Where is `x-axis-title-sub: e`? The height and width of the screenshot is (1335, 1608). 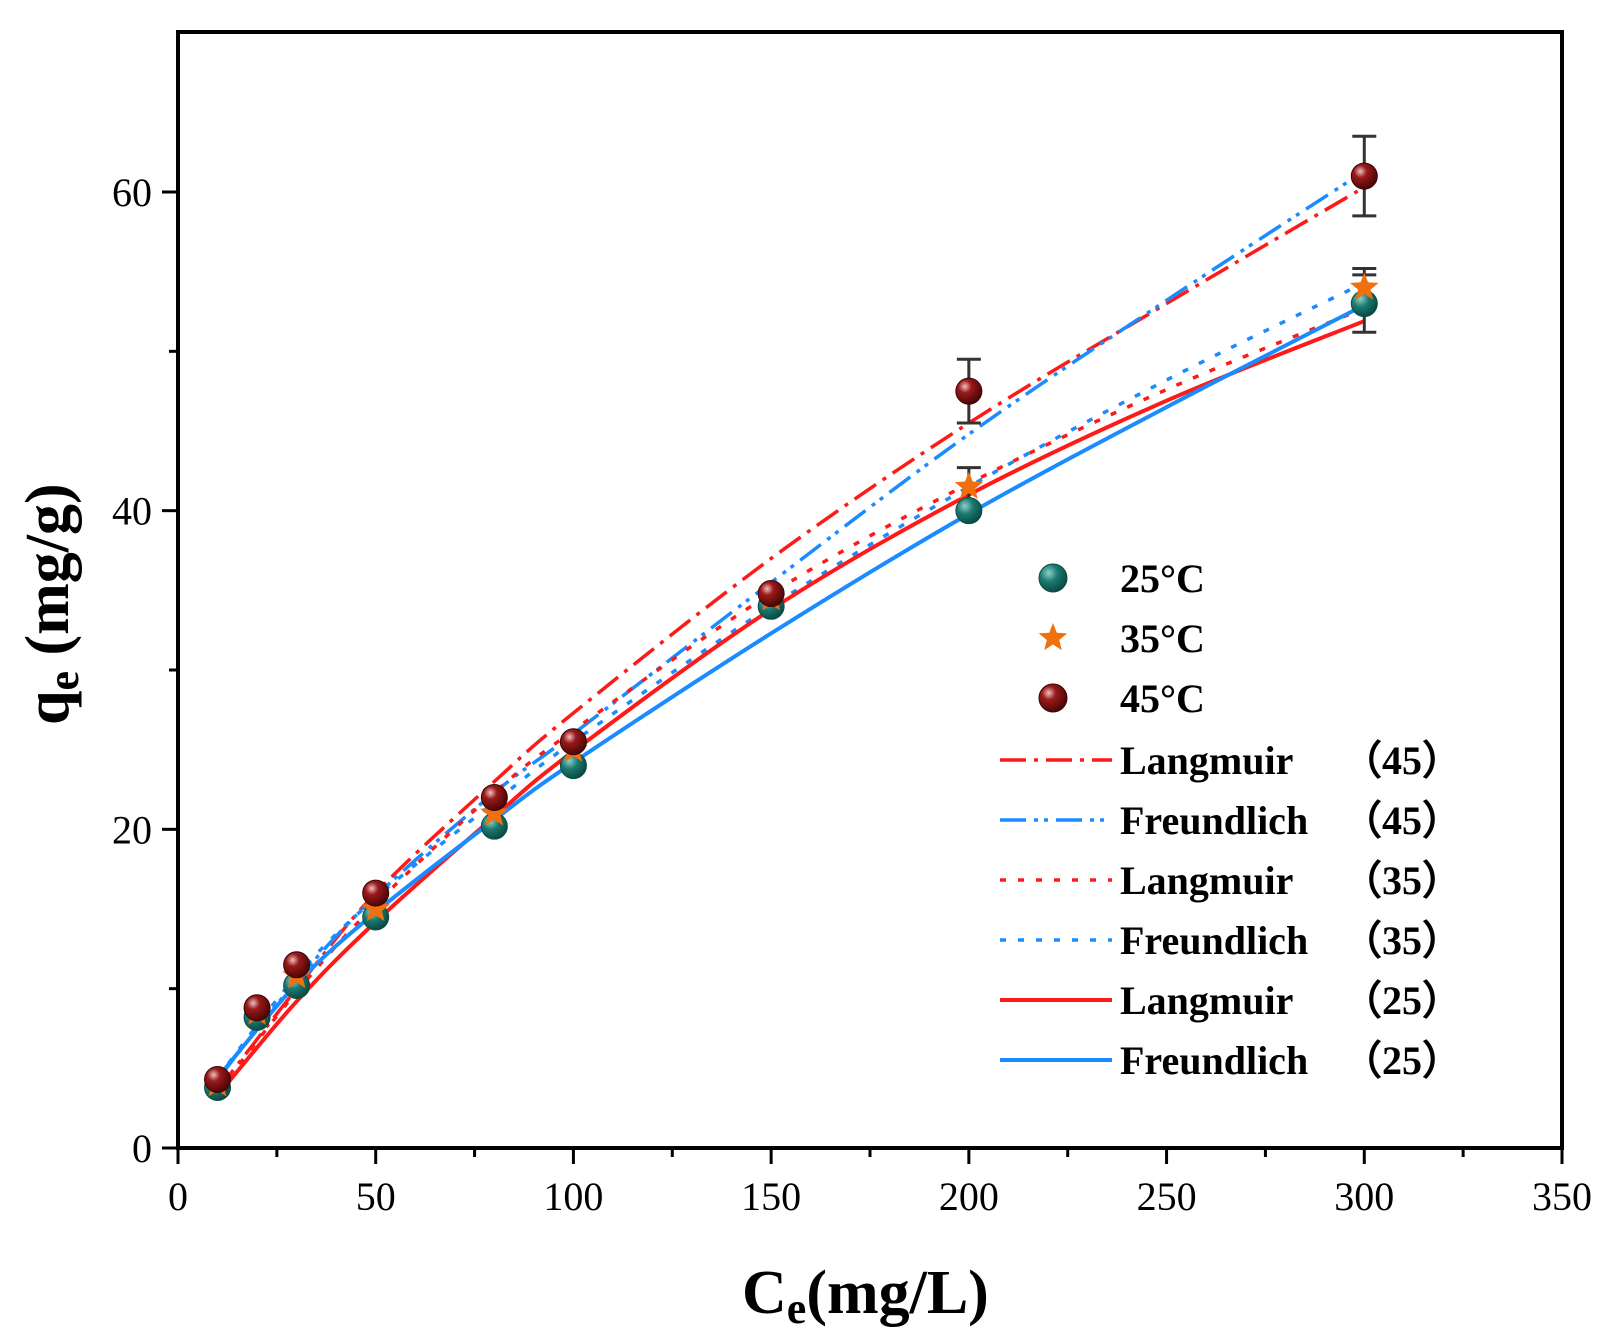 x-axis-title-sub: e is located at coordinates (797, 1308).